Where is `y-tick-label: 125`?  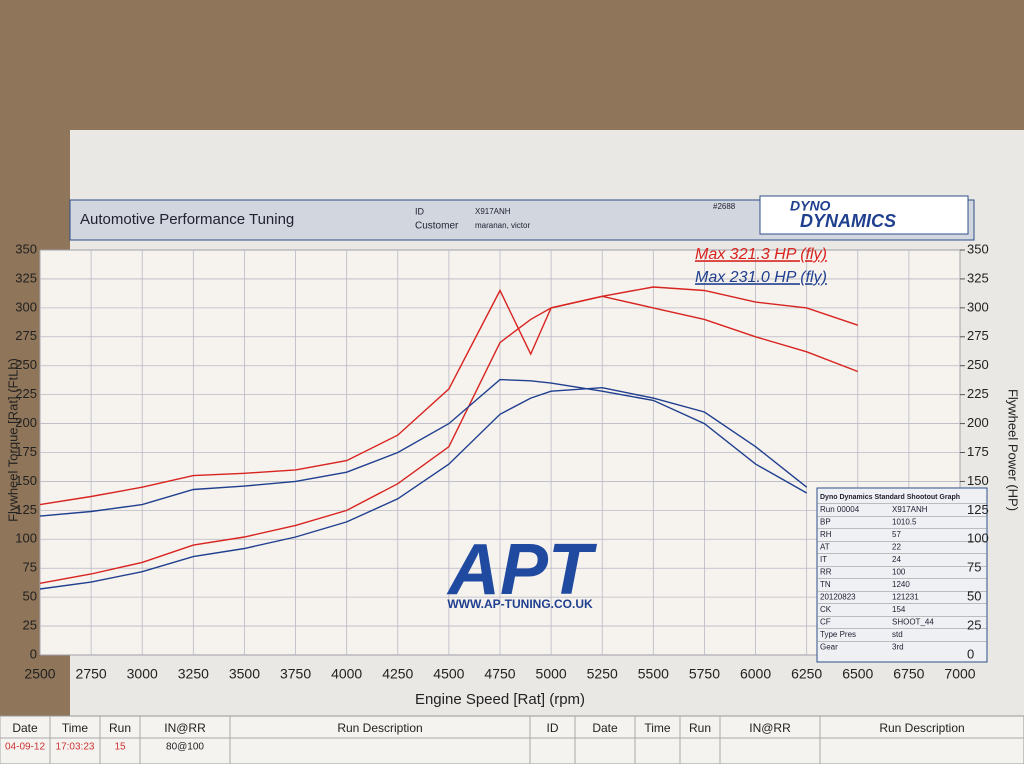 y-tick-label: 125 is located at coordinates (26, 509).